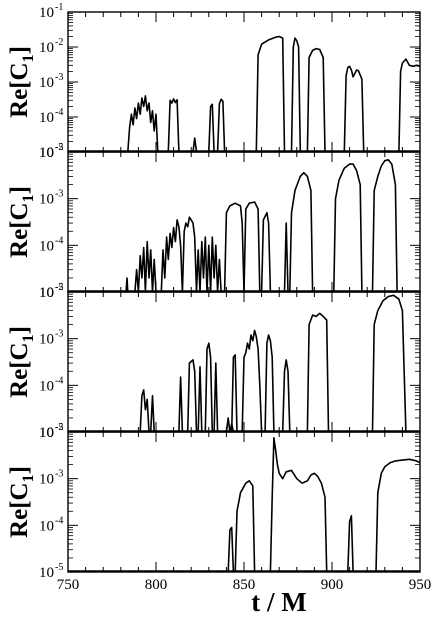  What do you see at coordinates (244, 585) in the screenshot?
I see `x-tick-label: 850` at bounding box center [244, 585].